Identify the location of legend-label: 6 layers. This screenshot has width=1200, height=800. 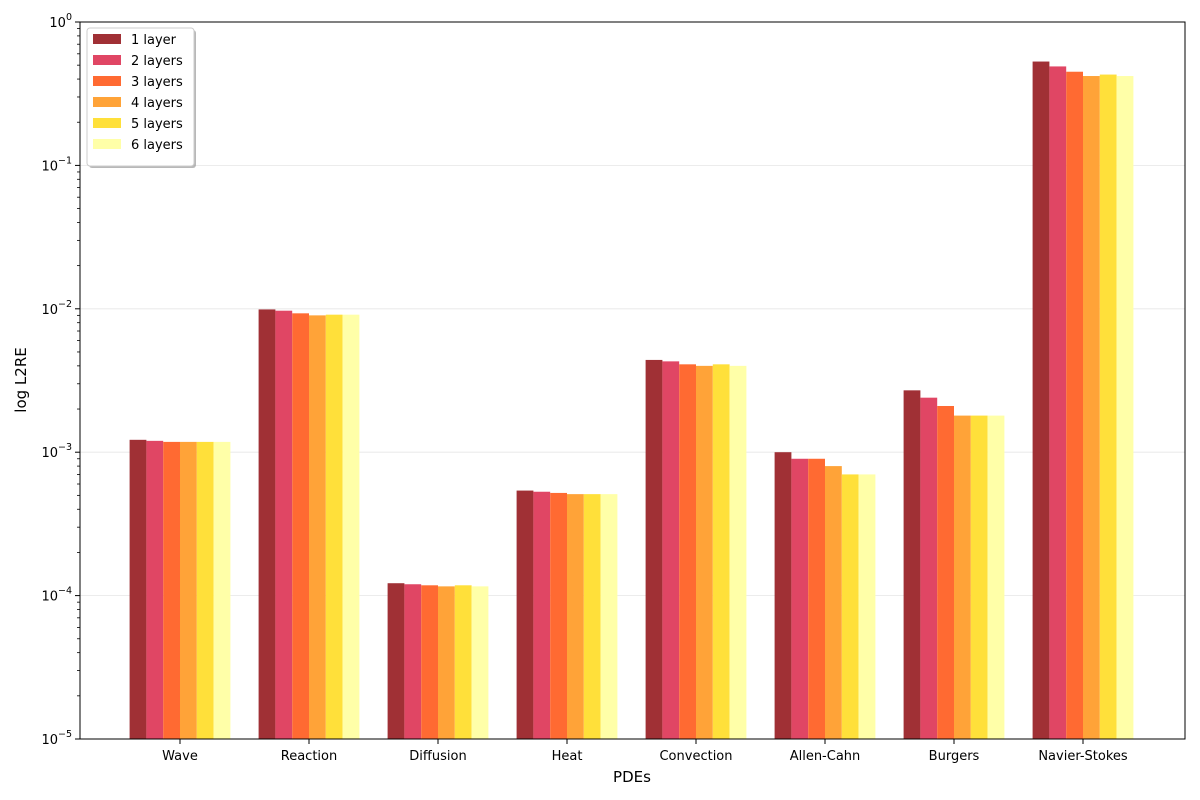
(157, 145).